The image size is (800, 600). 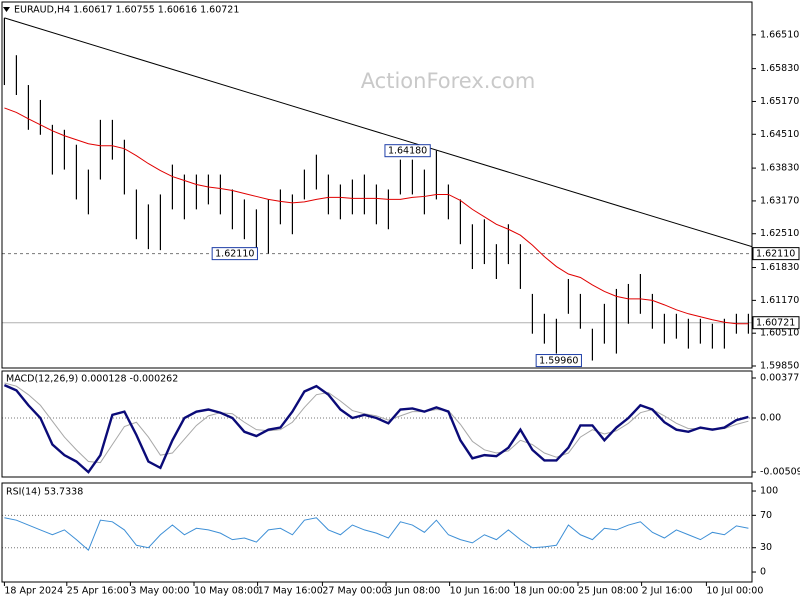 What do you see at coordinates (354, 591) in the screenshot?
I see `x-tick-label: 27 May 00:00` at bounding box center [354, 591].